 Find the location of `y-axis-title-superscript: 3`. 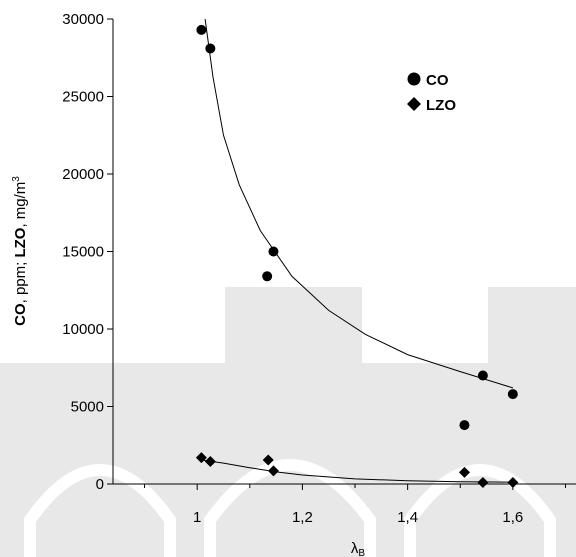

y-axis-title-superscript: 3 is located at coordinates (16, 179).